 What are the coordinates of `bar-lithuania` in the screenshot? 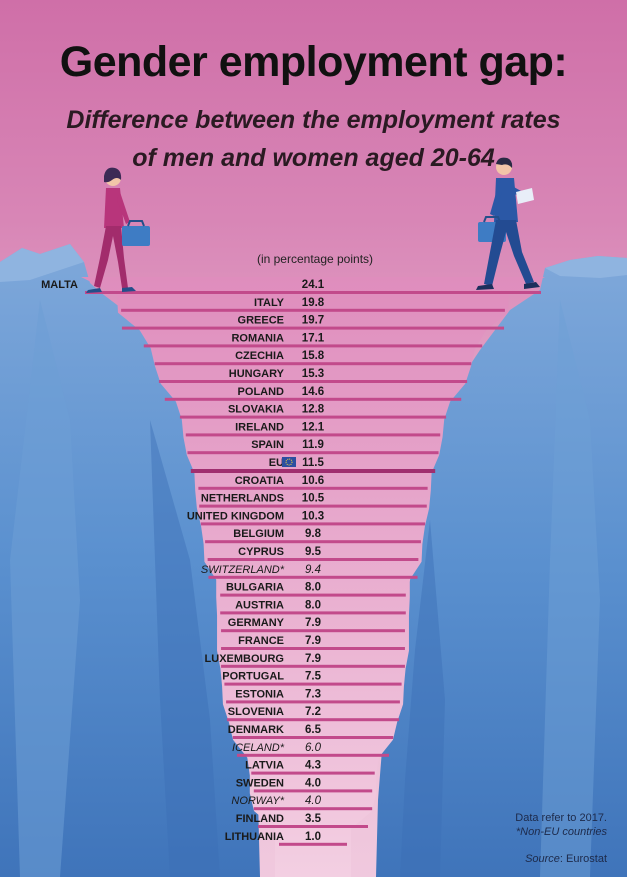 It's located at (313, 844).